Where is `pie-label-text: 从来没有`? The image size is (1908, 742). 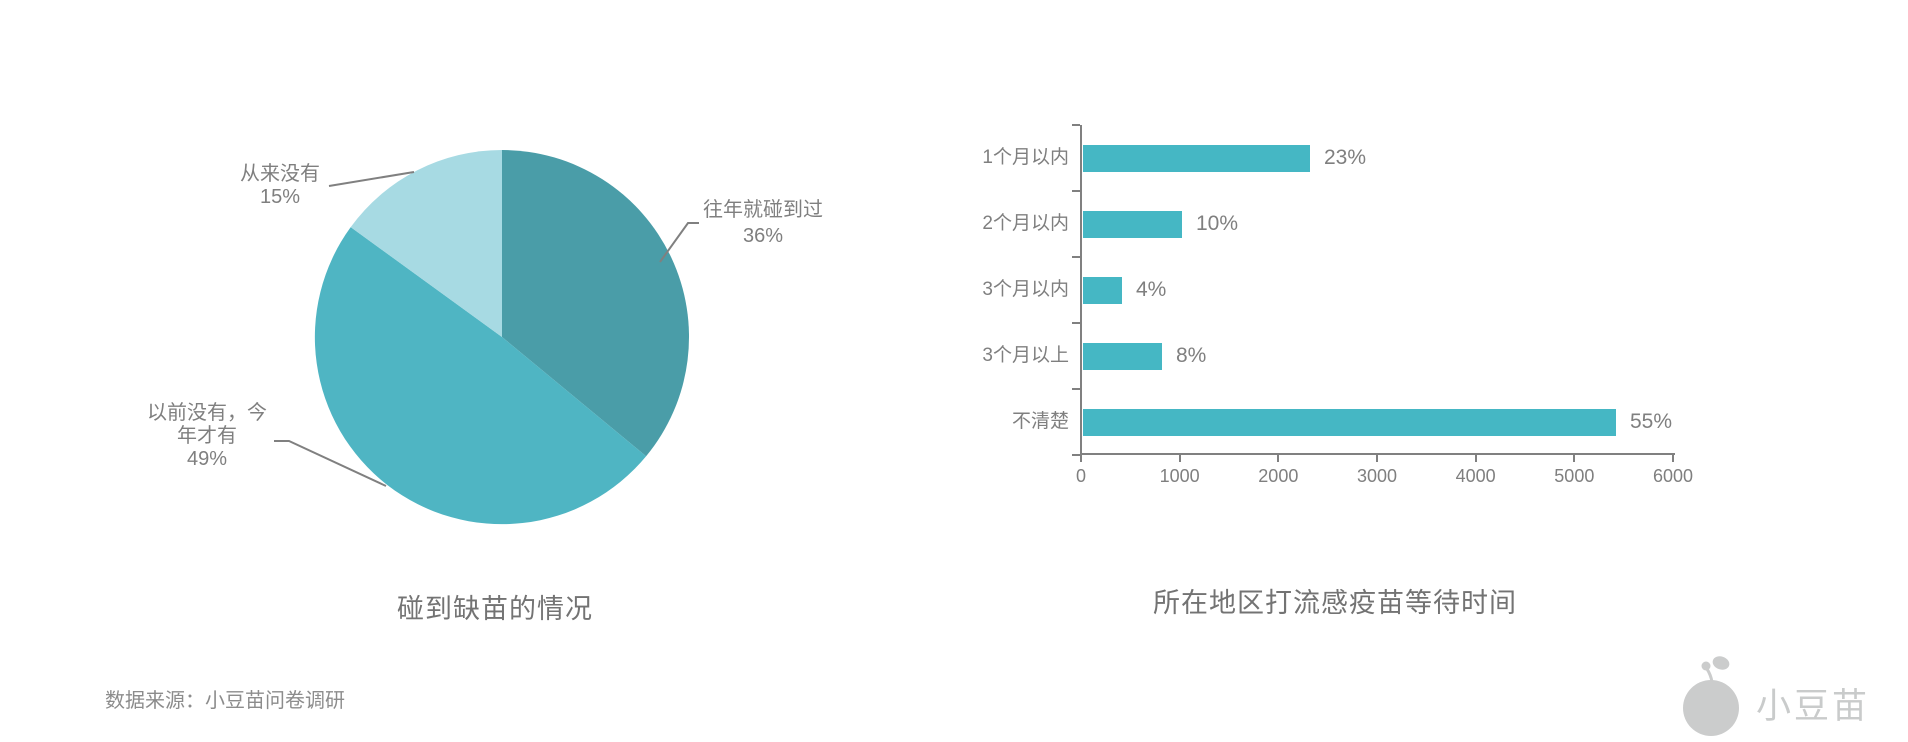
pie-label-text: 从来没有 is located at coordinates (280, 174).